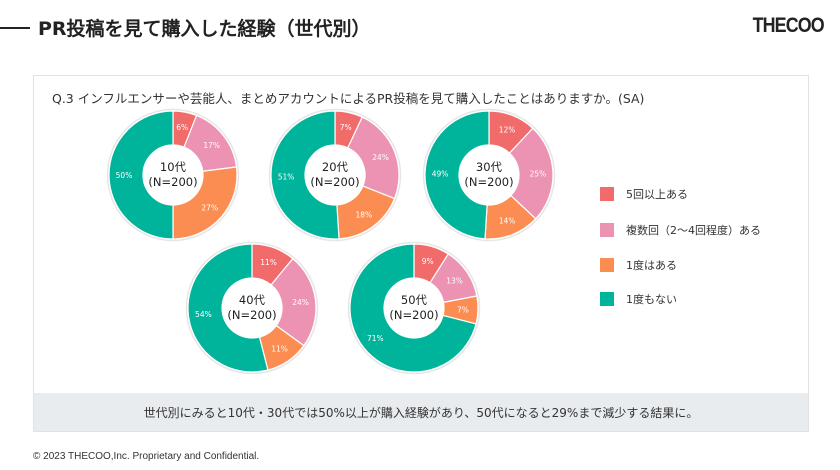 This screenshot has width=840, height=470. Describe the element at coordinates (252, 300) in the screenshot. I see `donut-center-age: 40代` at that location.